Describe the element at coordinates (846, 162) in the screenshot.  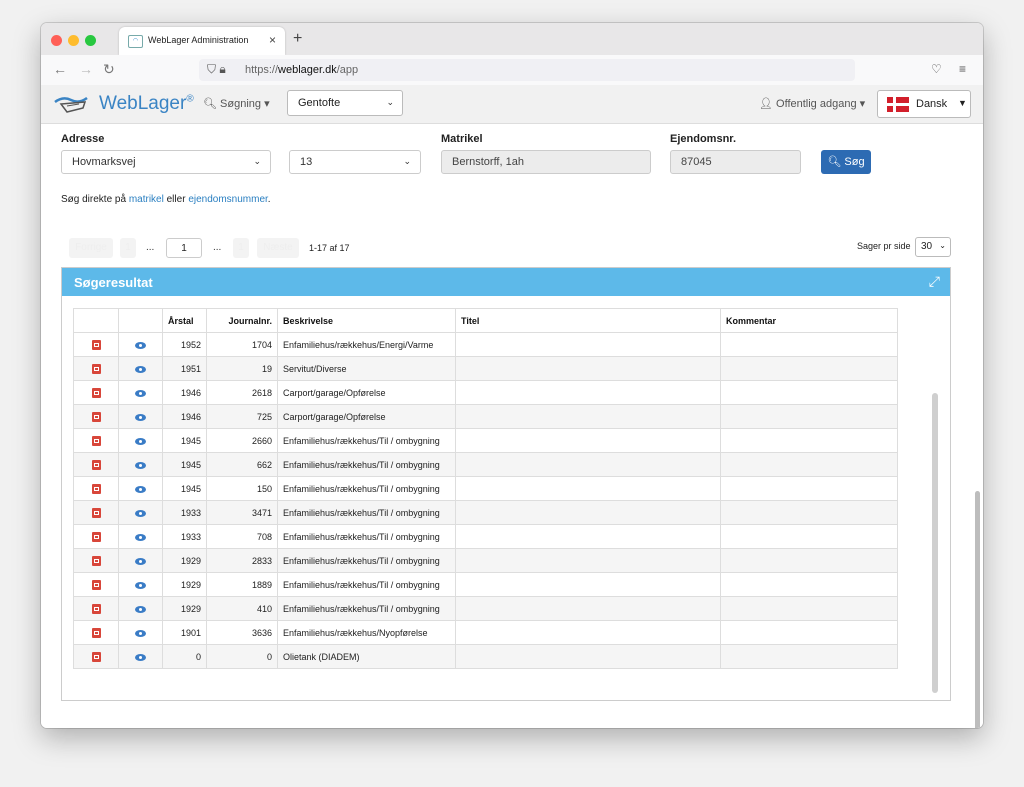
I see `search-button: 🔍︎ Søg` at that location.